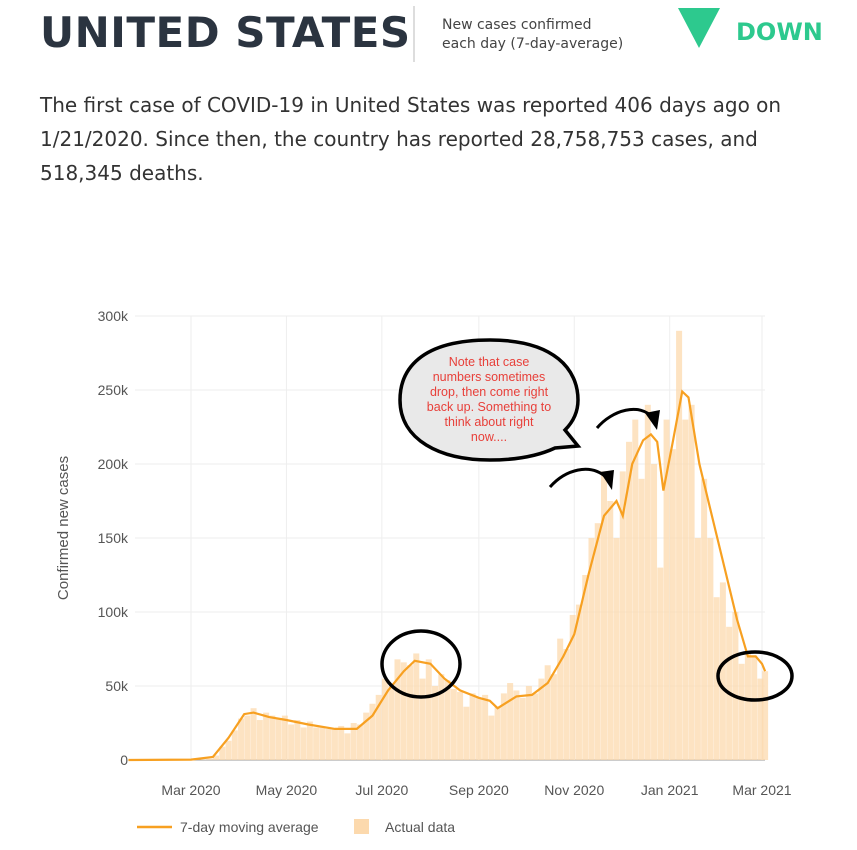 The image size is (857, 850). Describe the element at coordinates (225, 32) in the screenshot. I see `country-title: UNITED STATES` at that location.